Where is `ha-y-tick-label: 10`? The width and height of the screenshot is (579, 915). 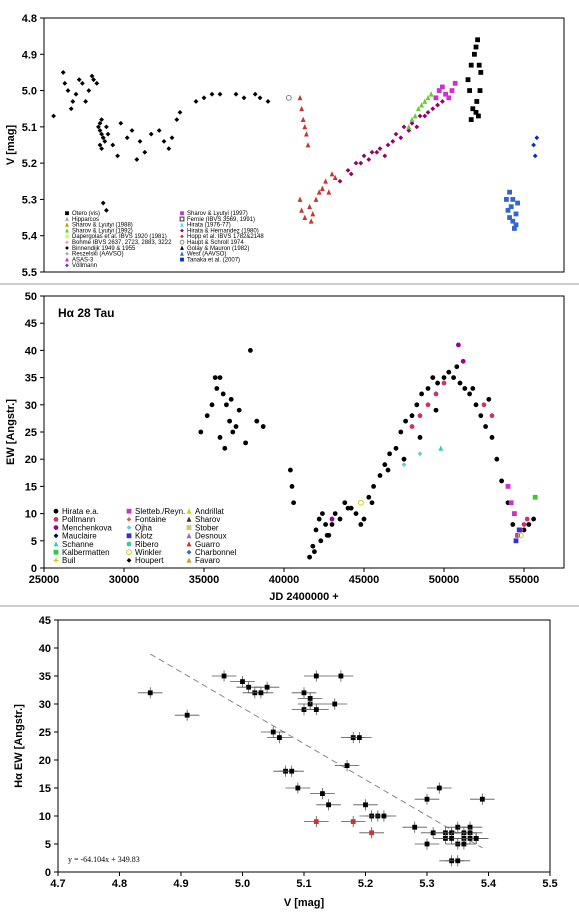 ha-y-tick-label: 10 is located at coordinates (31, 515).